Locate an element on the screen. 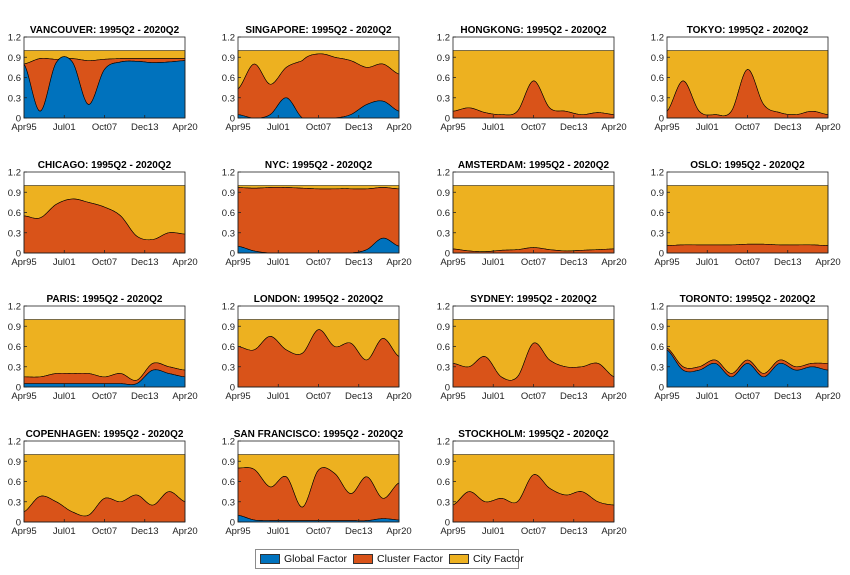 Image resolution: width=850 pixels, height=575 pixels. panel-2-ytick-label-4: 1.2 is located at coordinates (228, 38).